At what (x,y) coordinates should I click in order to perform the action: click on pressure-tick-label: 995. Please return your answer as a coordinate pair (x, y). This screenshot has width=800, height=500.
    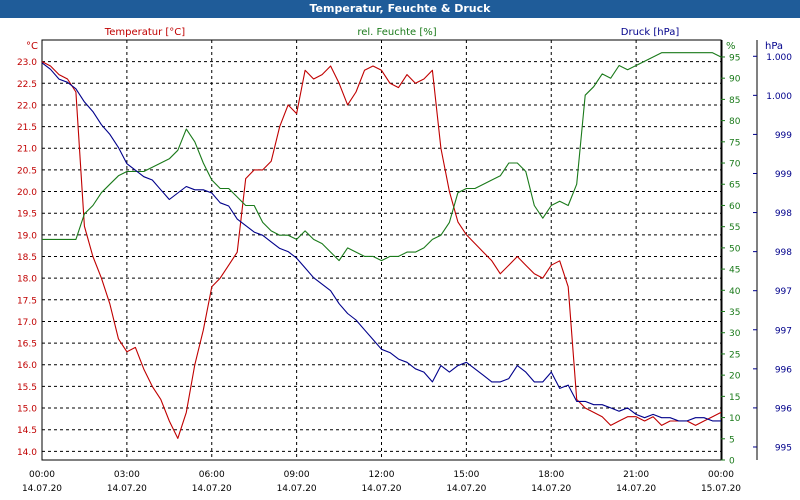
    Looking at the image, I should click on (783, 448).